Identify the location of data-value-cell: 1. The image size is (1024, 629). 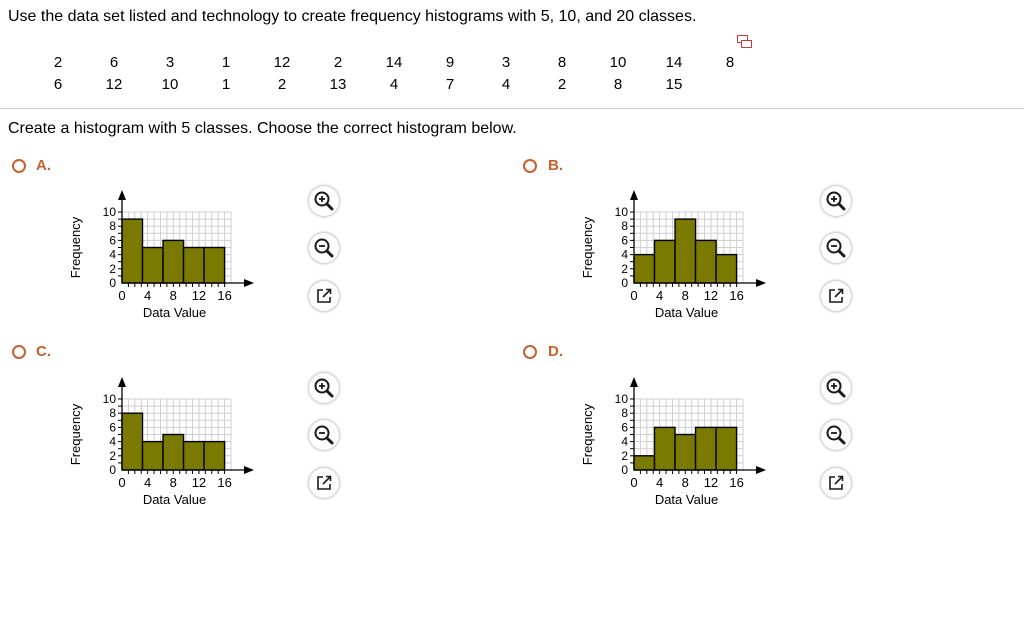
(226, 84).